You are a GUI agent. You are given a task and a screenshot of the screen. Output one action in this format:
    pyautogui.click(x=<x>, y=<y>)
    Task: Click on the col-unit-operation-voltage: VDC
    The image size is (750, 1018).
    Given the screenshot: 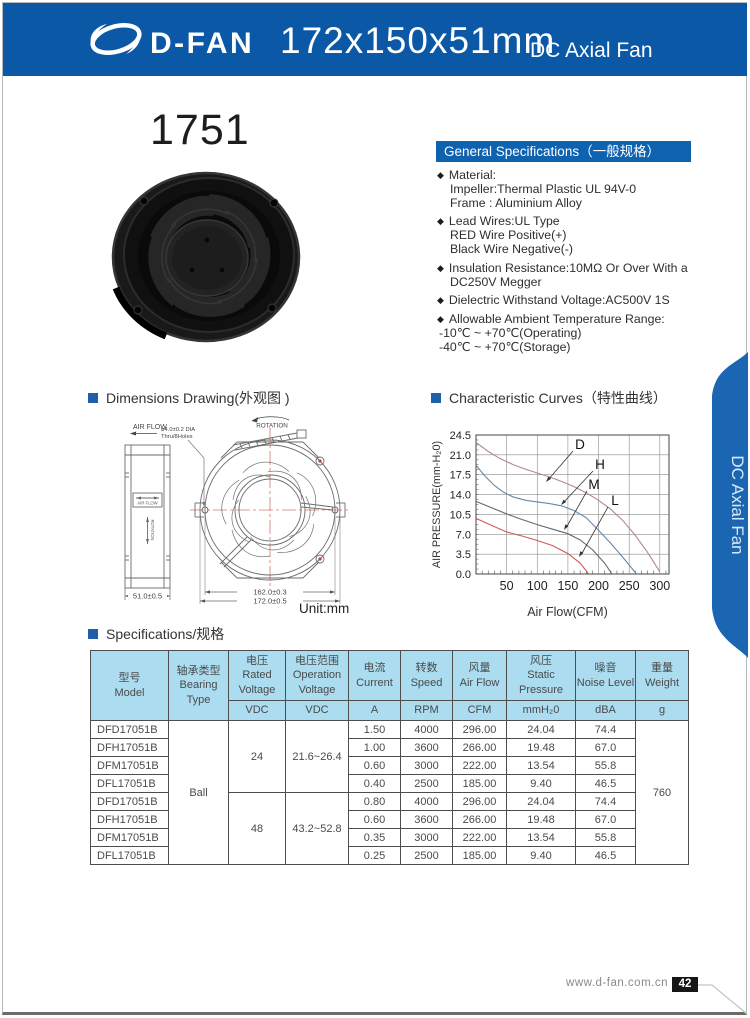 What is the action you would take?
    pyautogui.click(x=317, y=710)
    